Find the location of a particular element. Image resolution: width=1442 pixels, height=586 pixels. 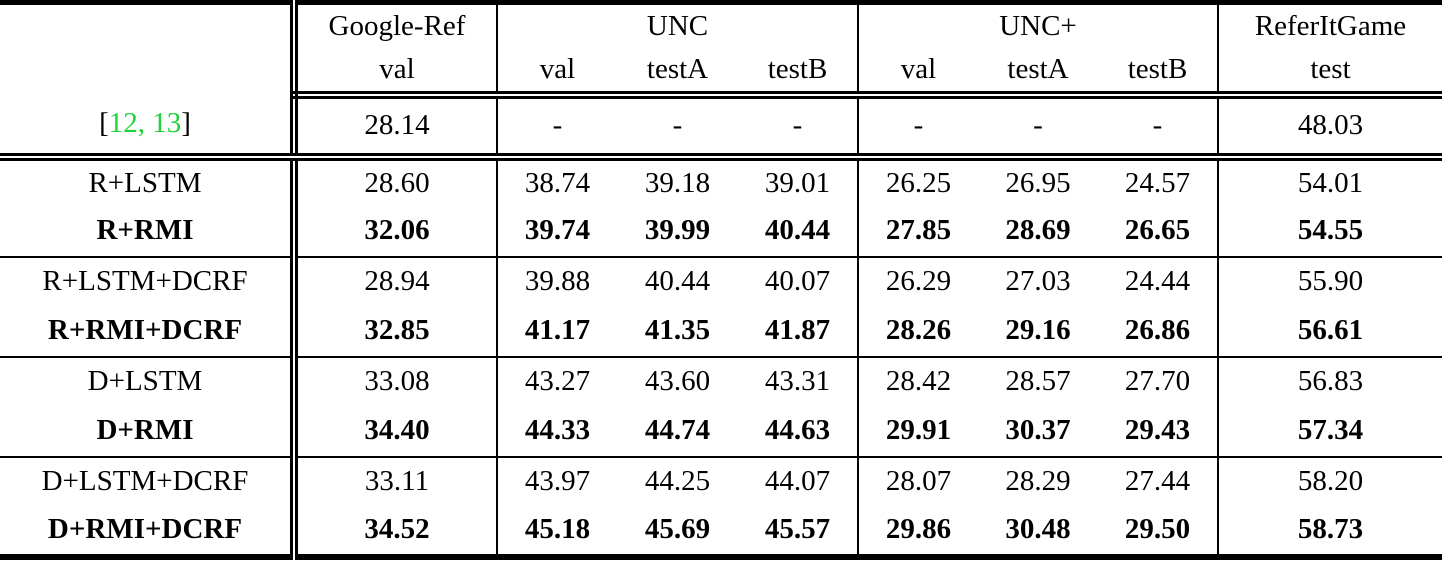

value-cell: 27.70 is located at coordinates (1157, 381).